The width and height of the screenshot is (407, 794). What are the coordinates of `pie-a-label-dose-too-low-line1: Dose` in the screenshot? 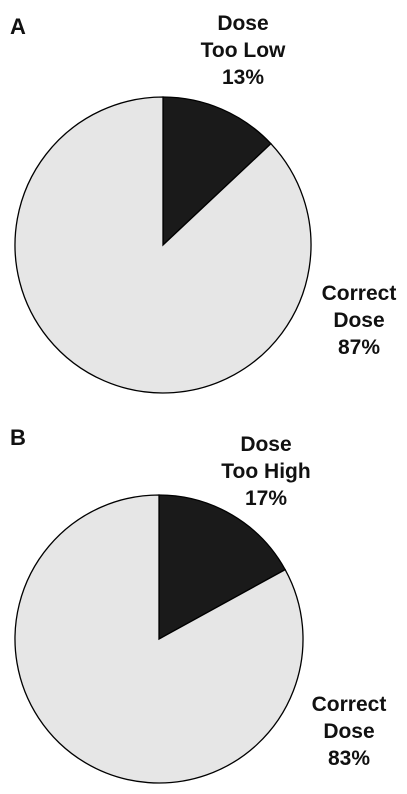 It's located at (242, 23).